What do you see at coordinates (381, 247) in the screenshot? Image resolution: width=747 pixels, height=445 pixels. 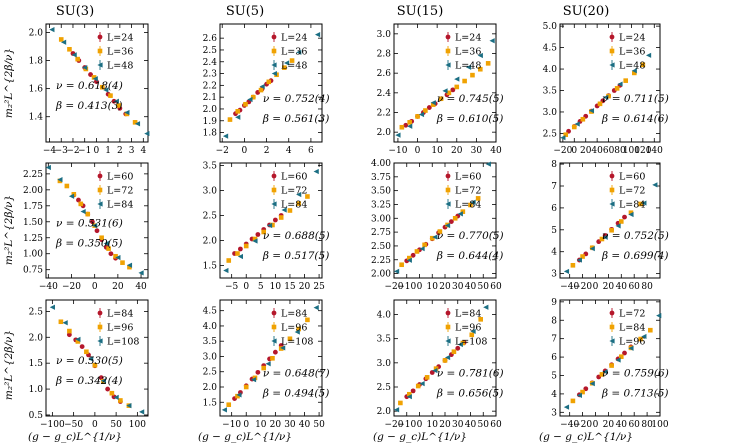 I see `panel-2-3-ytick-label: 2.50` at bounding box center [381, 247].